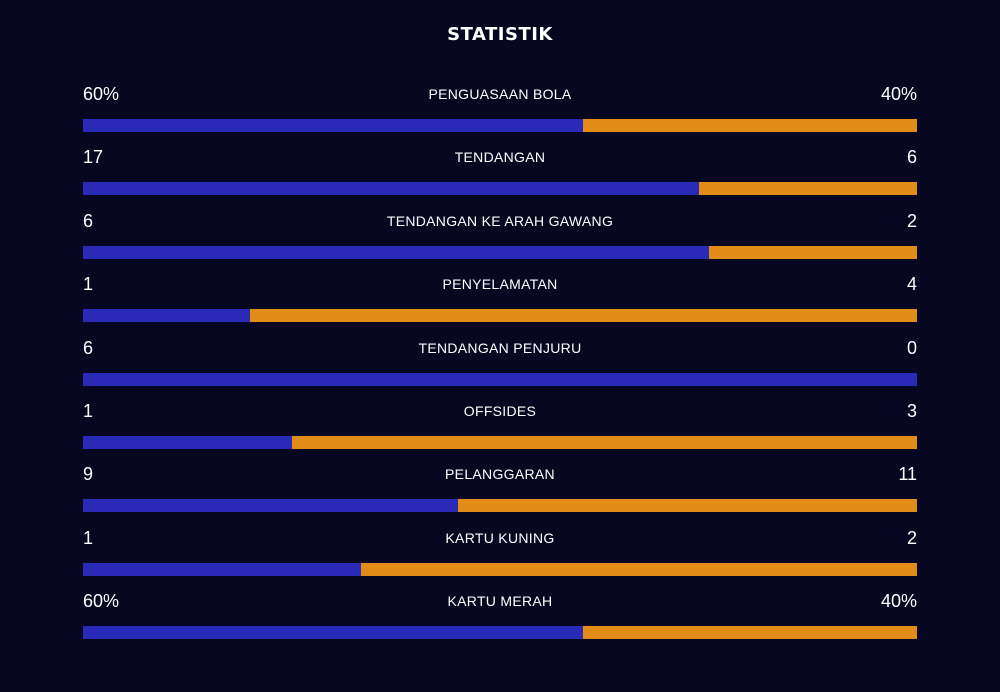 The height and width of the screenshot is (692, 1000). What do you see at coordinates (500, 410) in the screenshot?
I see `stat-label: OFFSIDES` at bounding box center [500, 410].